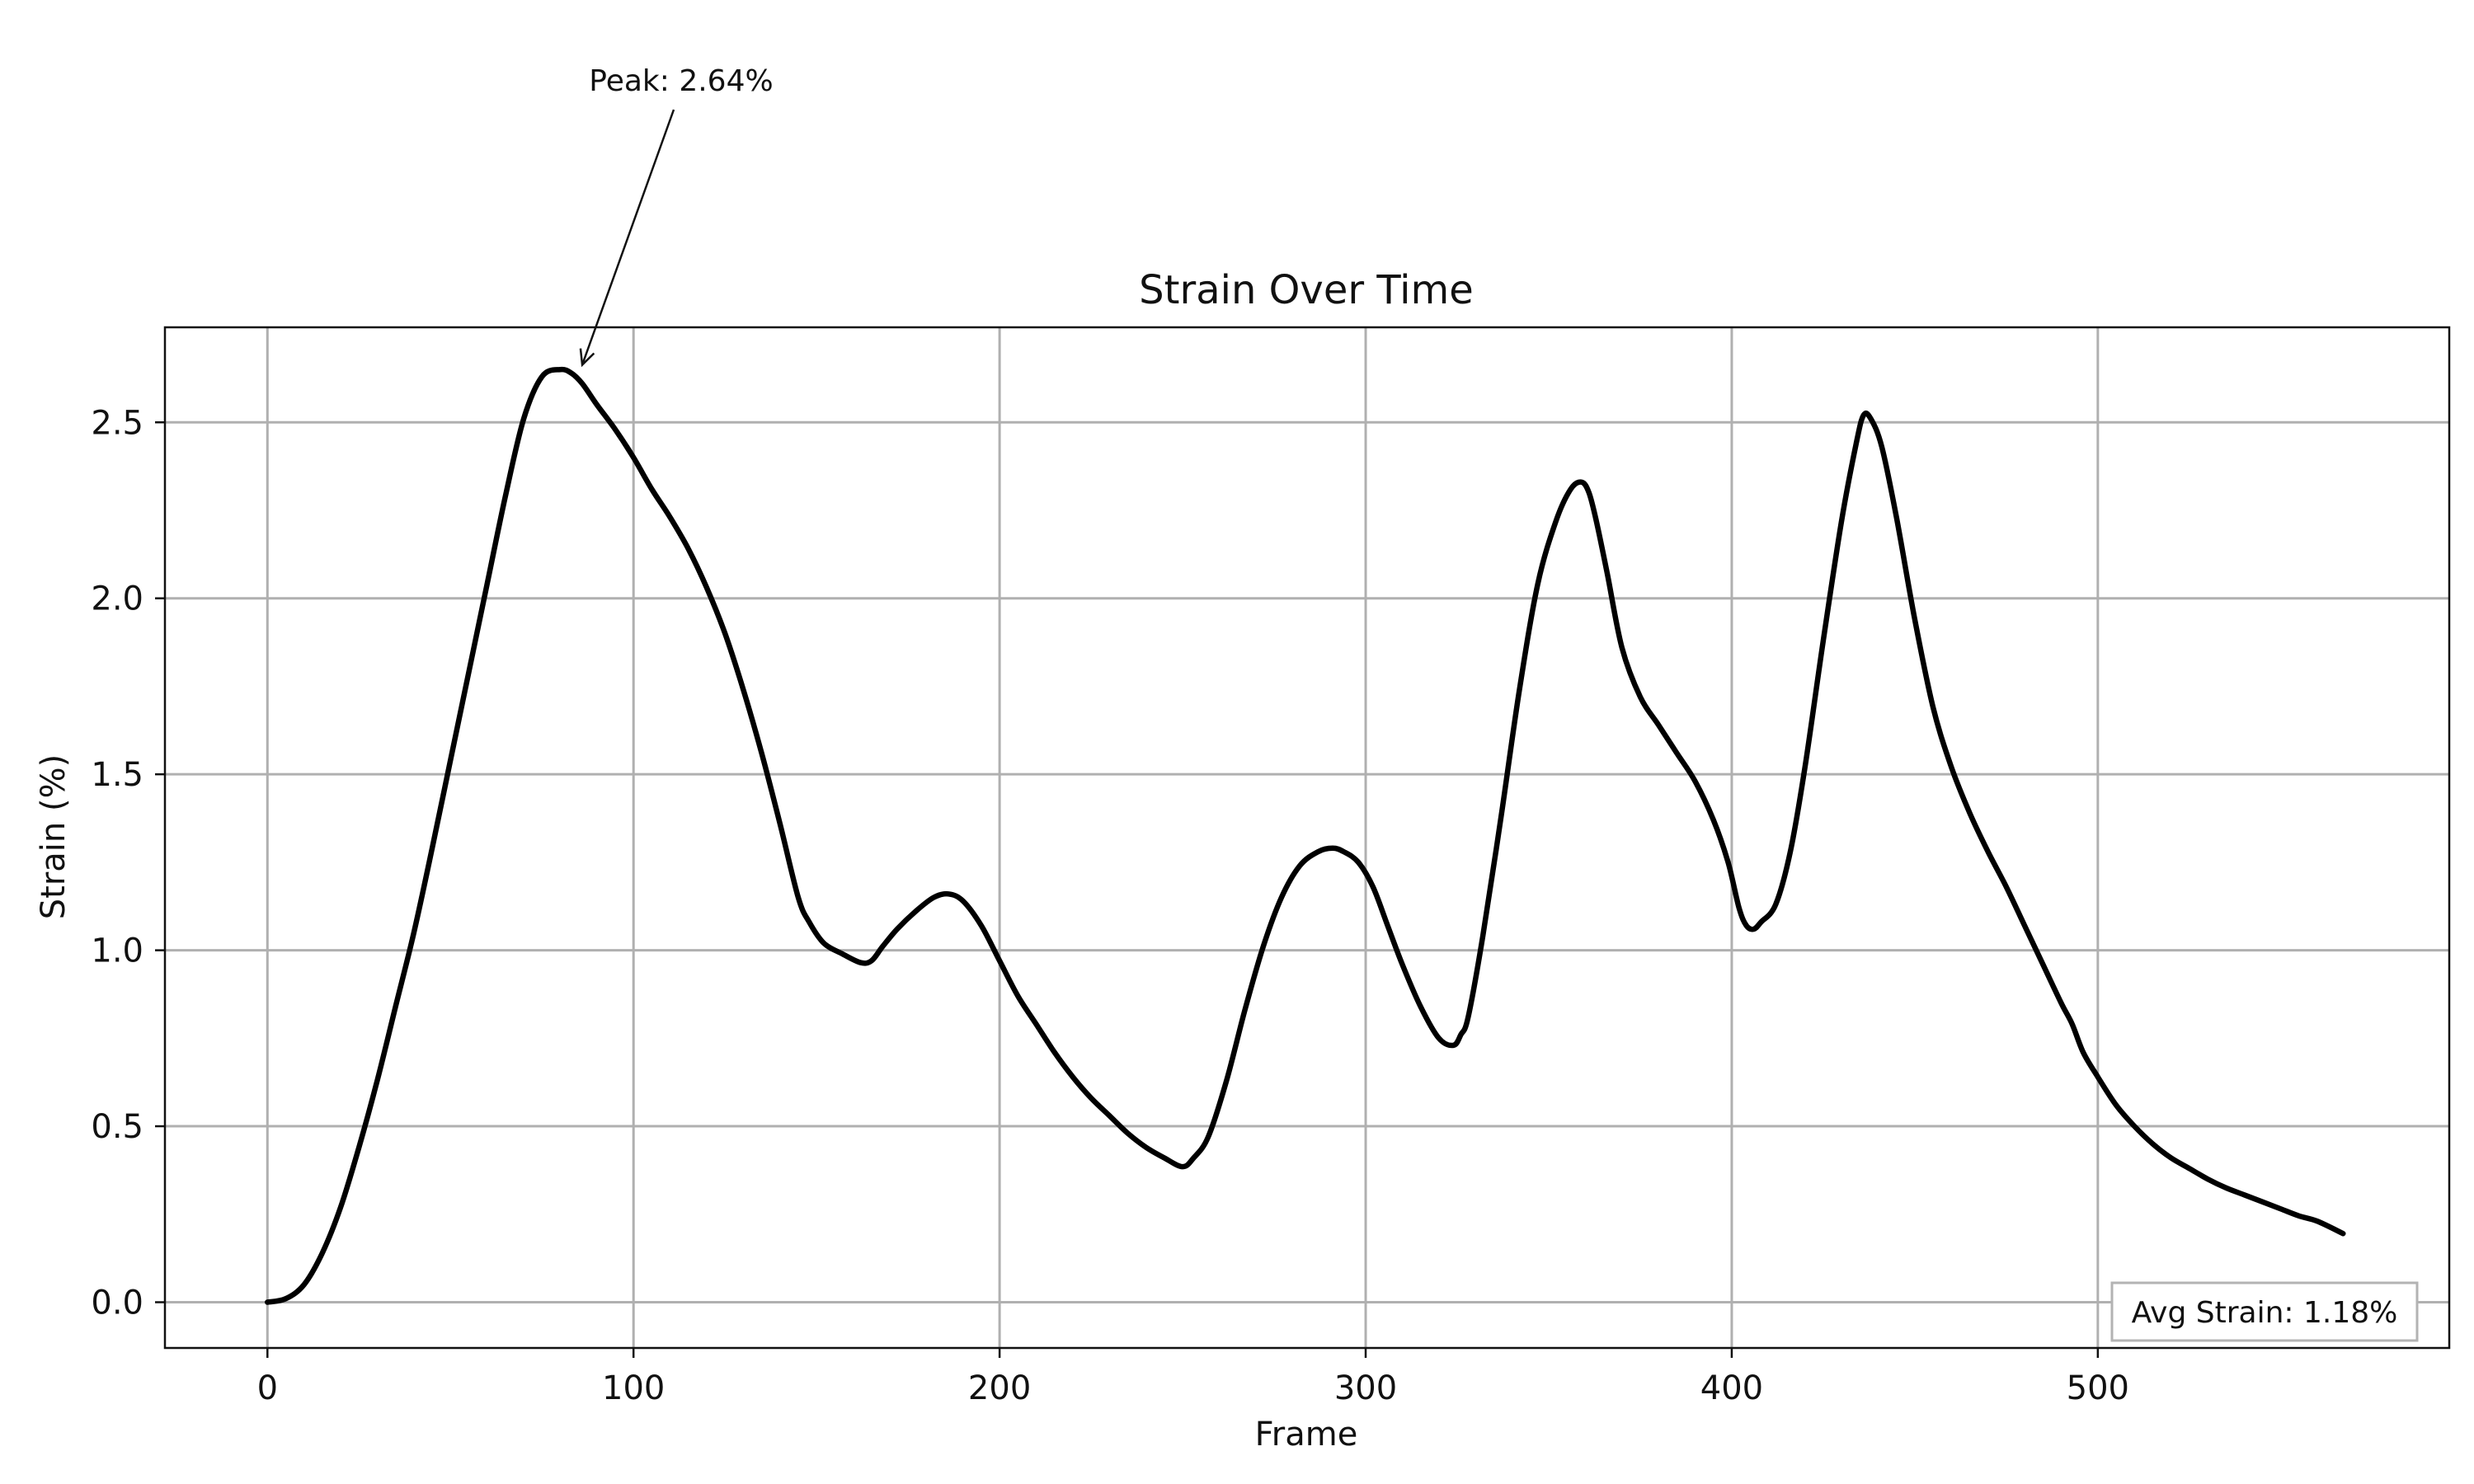 This screenshot has width=2474, height=1484. Describe the element at coordinates (117, 423) in the screenshot. I see `y-tick-label: 2.5` at that location.